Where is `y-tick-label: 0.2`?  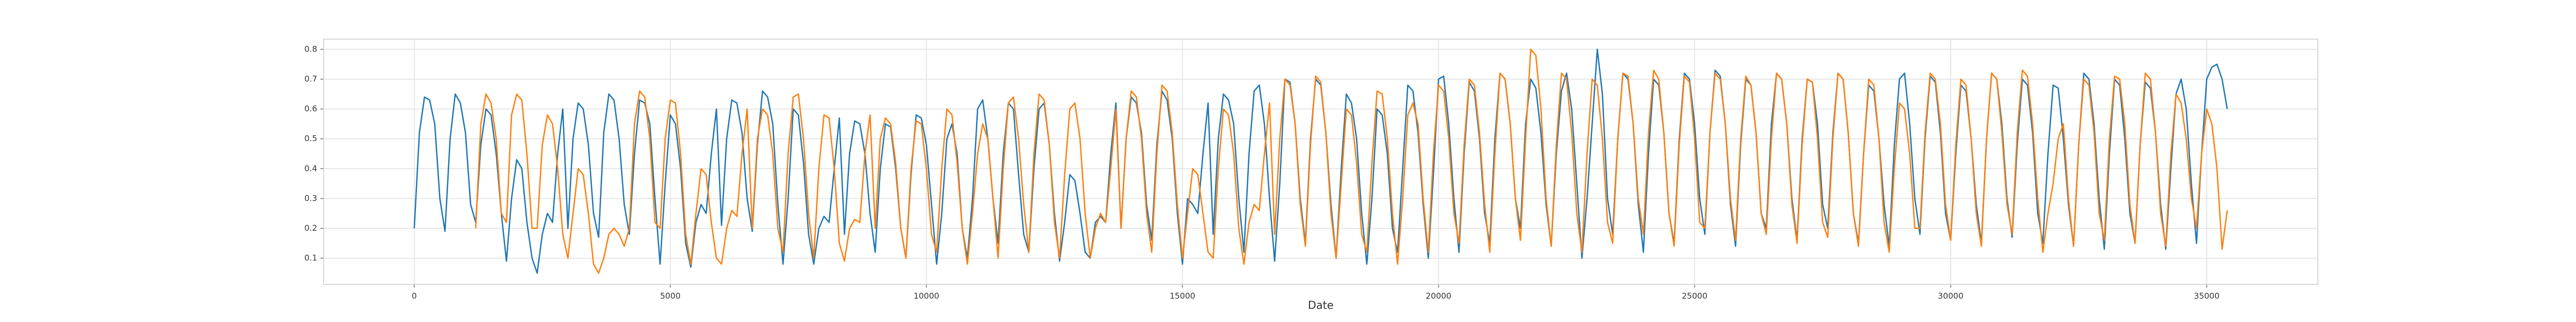 y-tick-label: 0.2 is located at coordinates (310, 228).